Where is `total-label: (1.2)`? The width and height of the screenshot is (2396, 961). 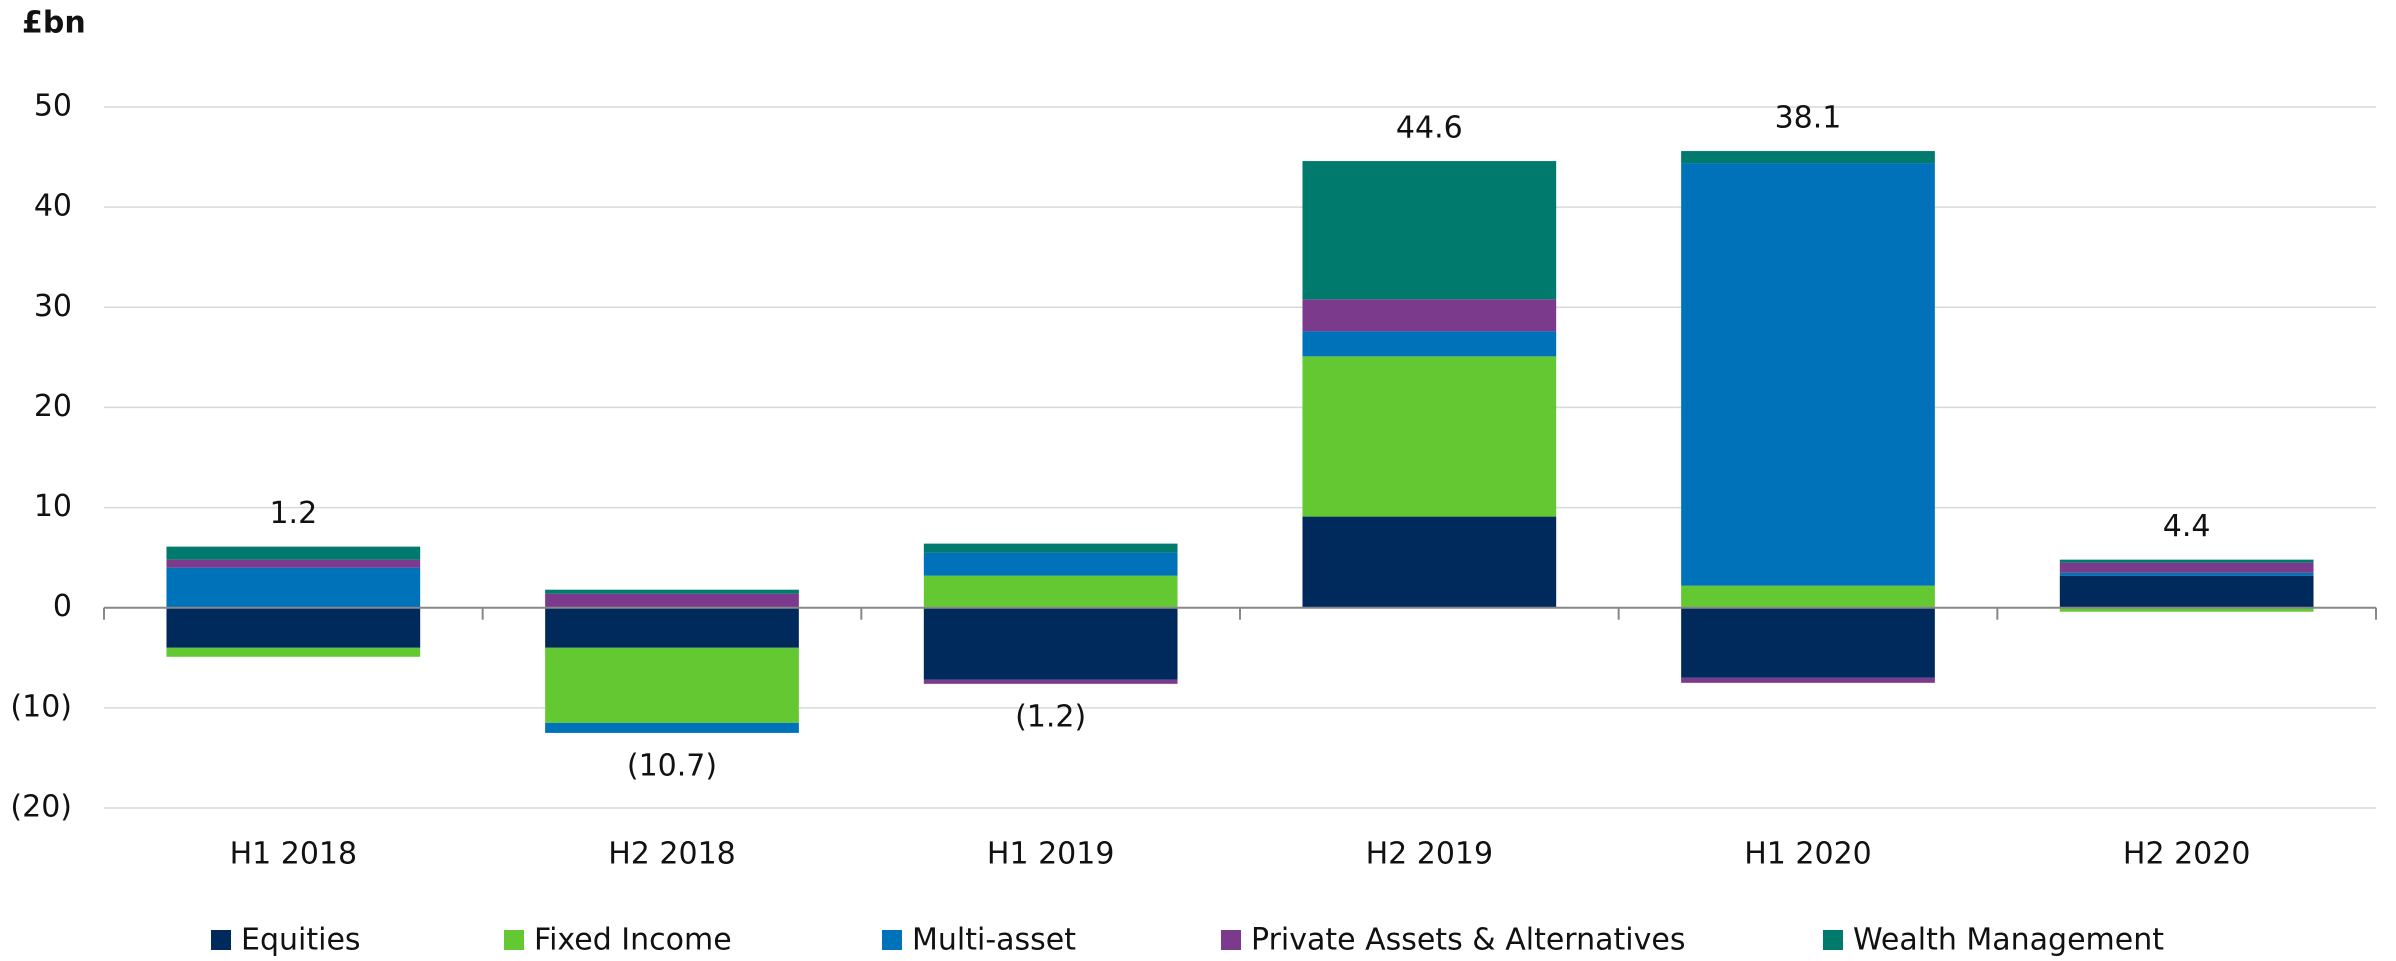
total-label: (1.2) is located at coordinates (1050, 716).